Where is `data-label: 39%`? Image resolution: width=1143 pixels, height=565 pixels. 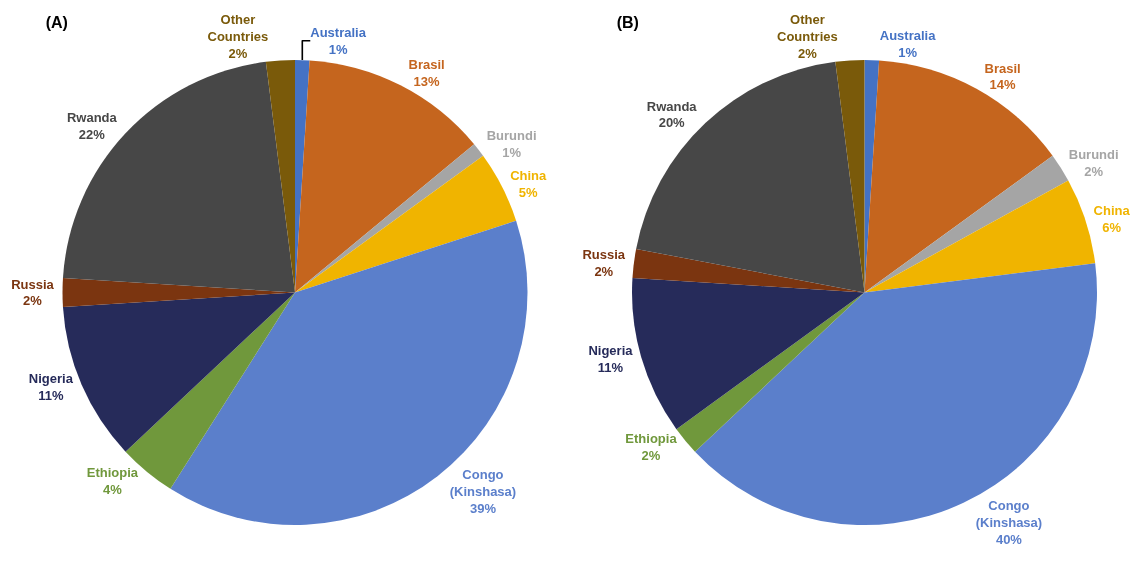
data-label: 39% is located at coordinates (483, 508).